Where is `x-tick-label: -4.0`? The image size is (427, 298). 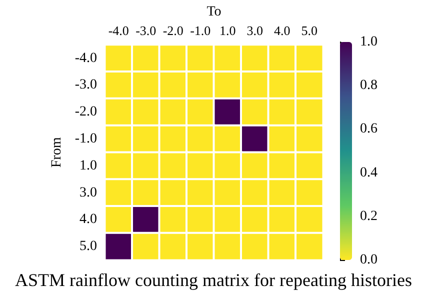
x-tick-label: -4.0 is located at coordinates (118, 30).